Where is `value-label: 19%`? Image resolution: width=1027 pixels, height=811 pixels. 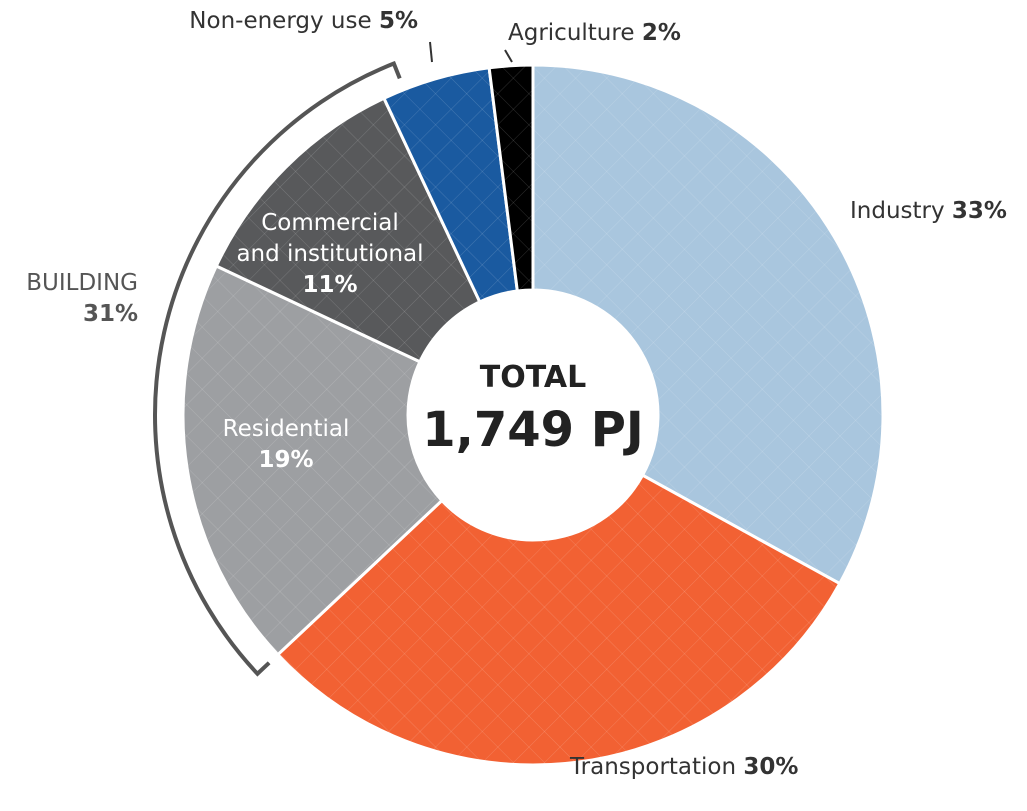
value-label: 19% is located at coordinates (286, 460).